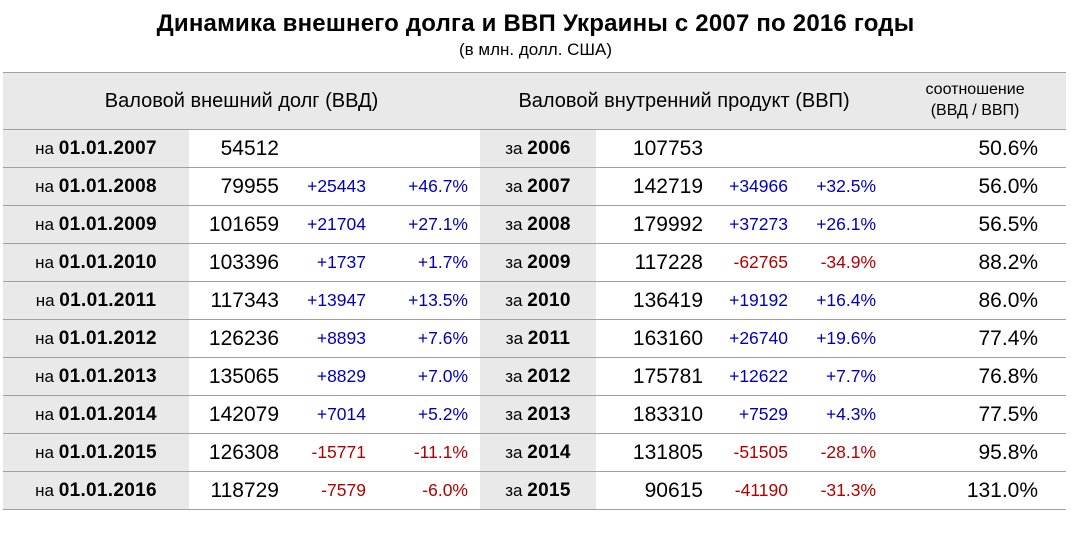 Image resolution: width=1071 pixels, height=544 pixels. Describe the element at coordinates (442, 262) in the screenshot. I see `debt-change-pct: +1.7%` at that location.